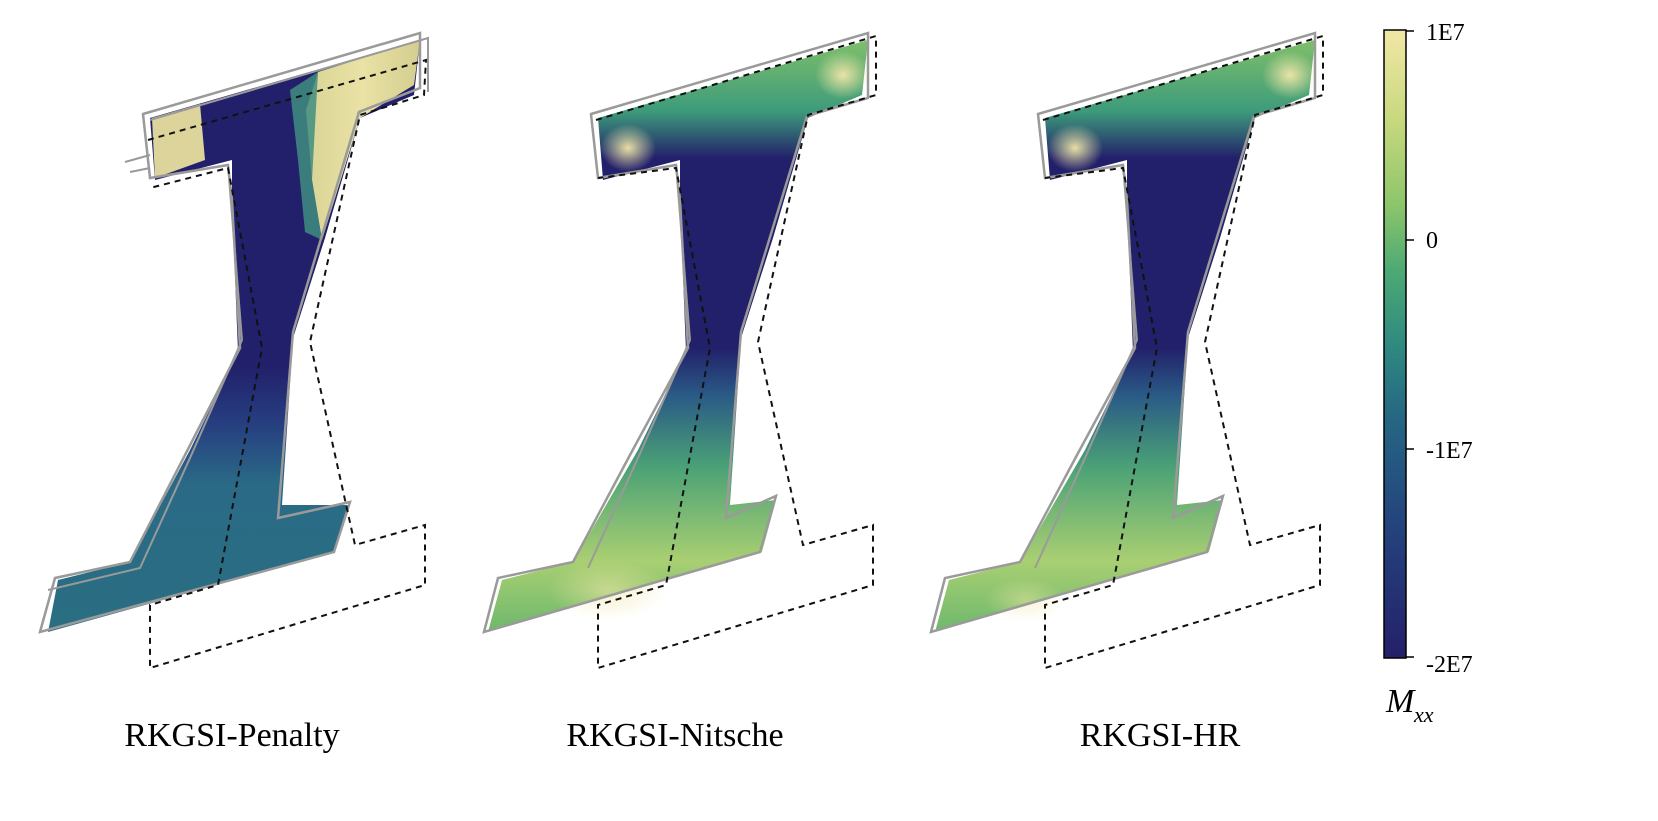 The width and height of the screenshot is (1658, 821). What do you see at coordinates (1400, 701) in the screenshot?
I see `colorbar-title: M` at bounding box center [1400, 701].